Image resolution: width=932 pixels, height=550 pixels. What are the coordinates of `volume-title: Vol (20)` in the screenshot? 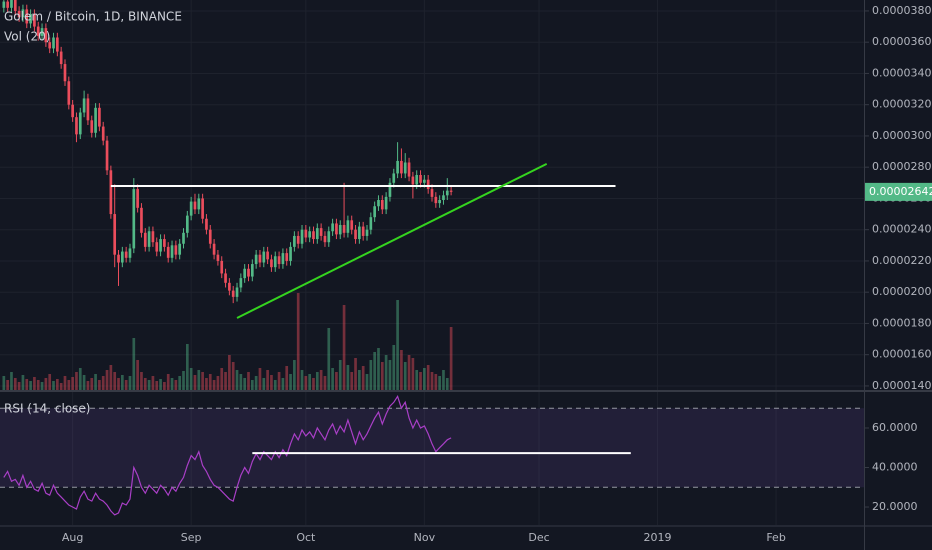 It's located at (27, 37).